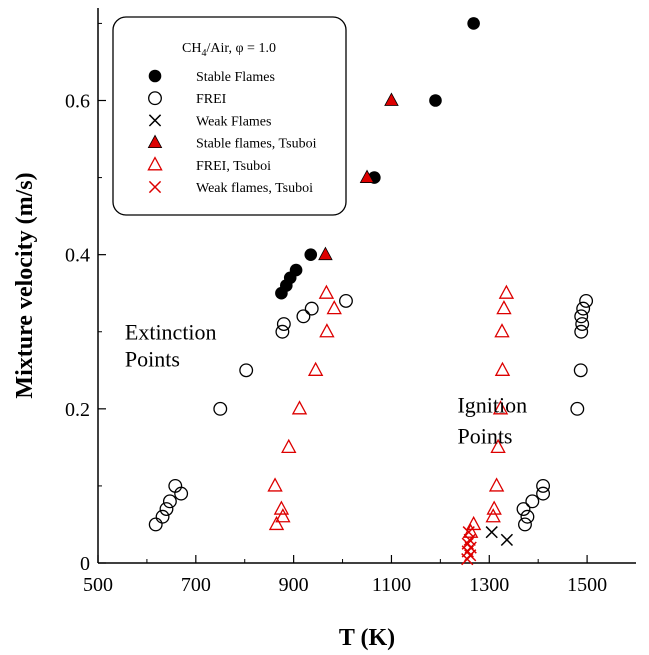 The width and height of the screenshot is (649, 655). I want to click on legend-label: Stable Flames, so click(235, 77).